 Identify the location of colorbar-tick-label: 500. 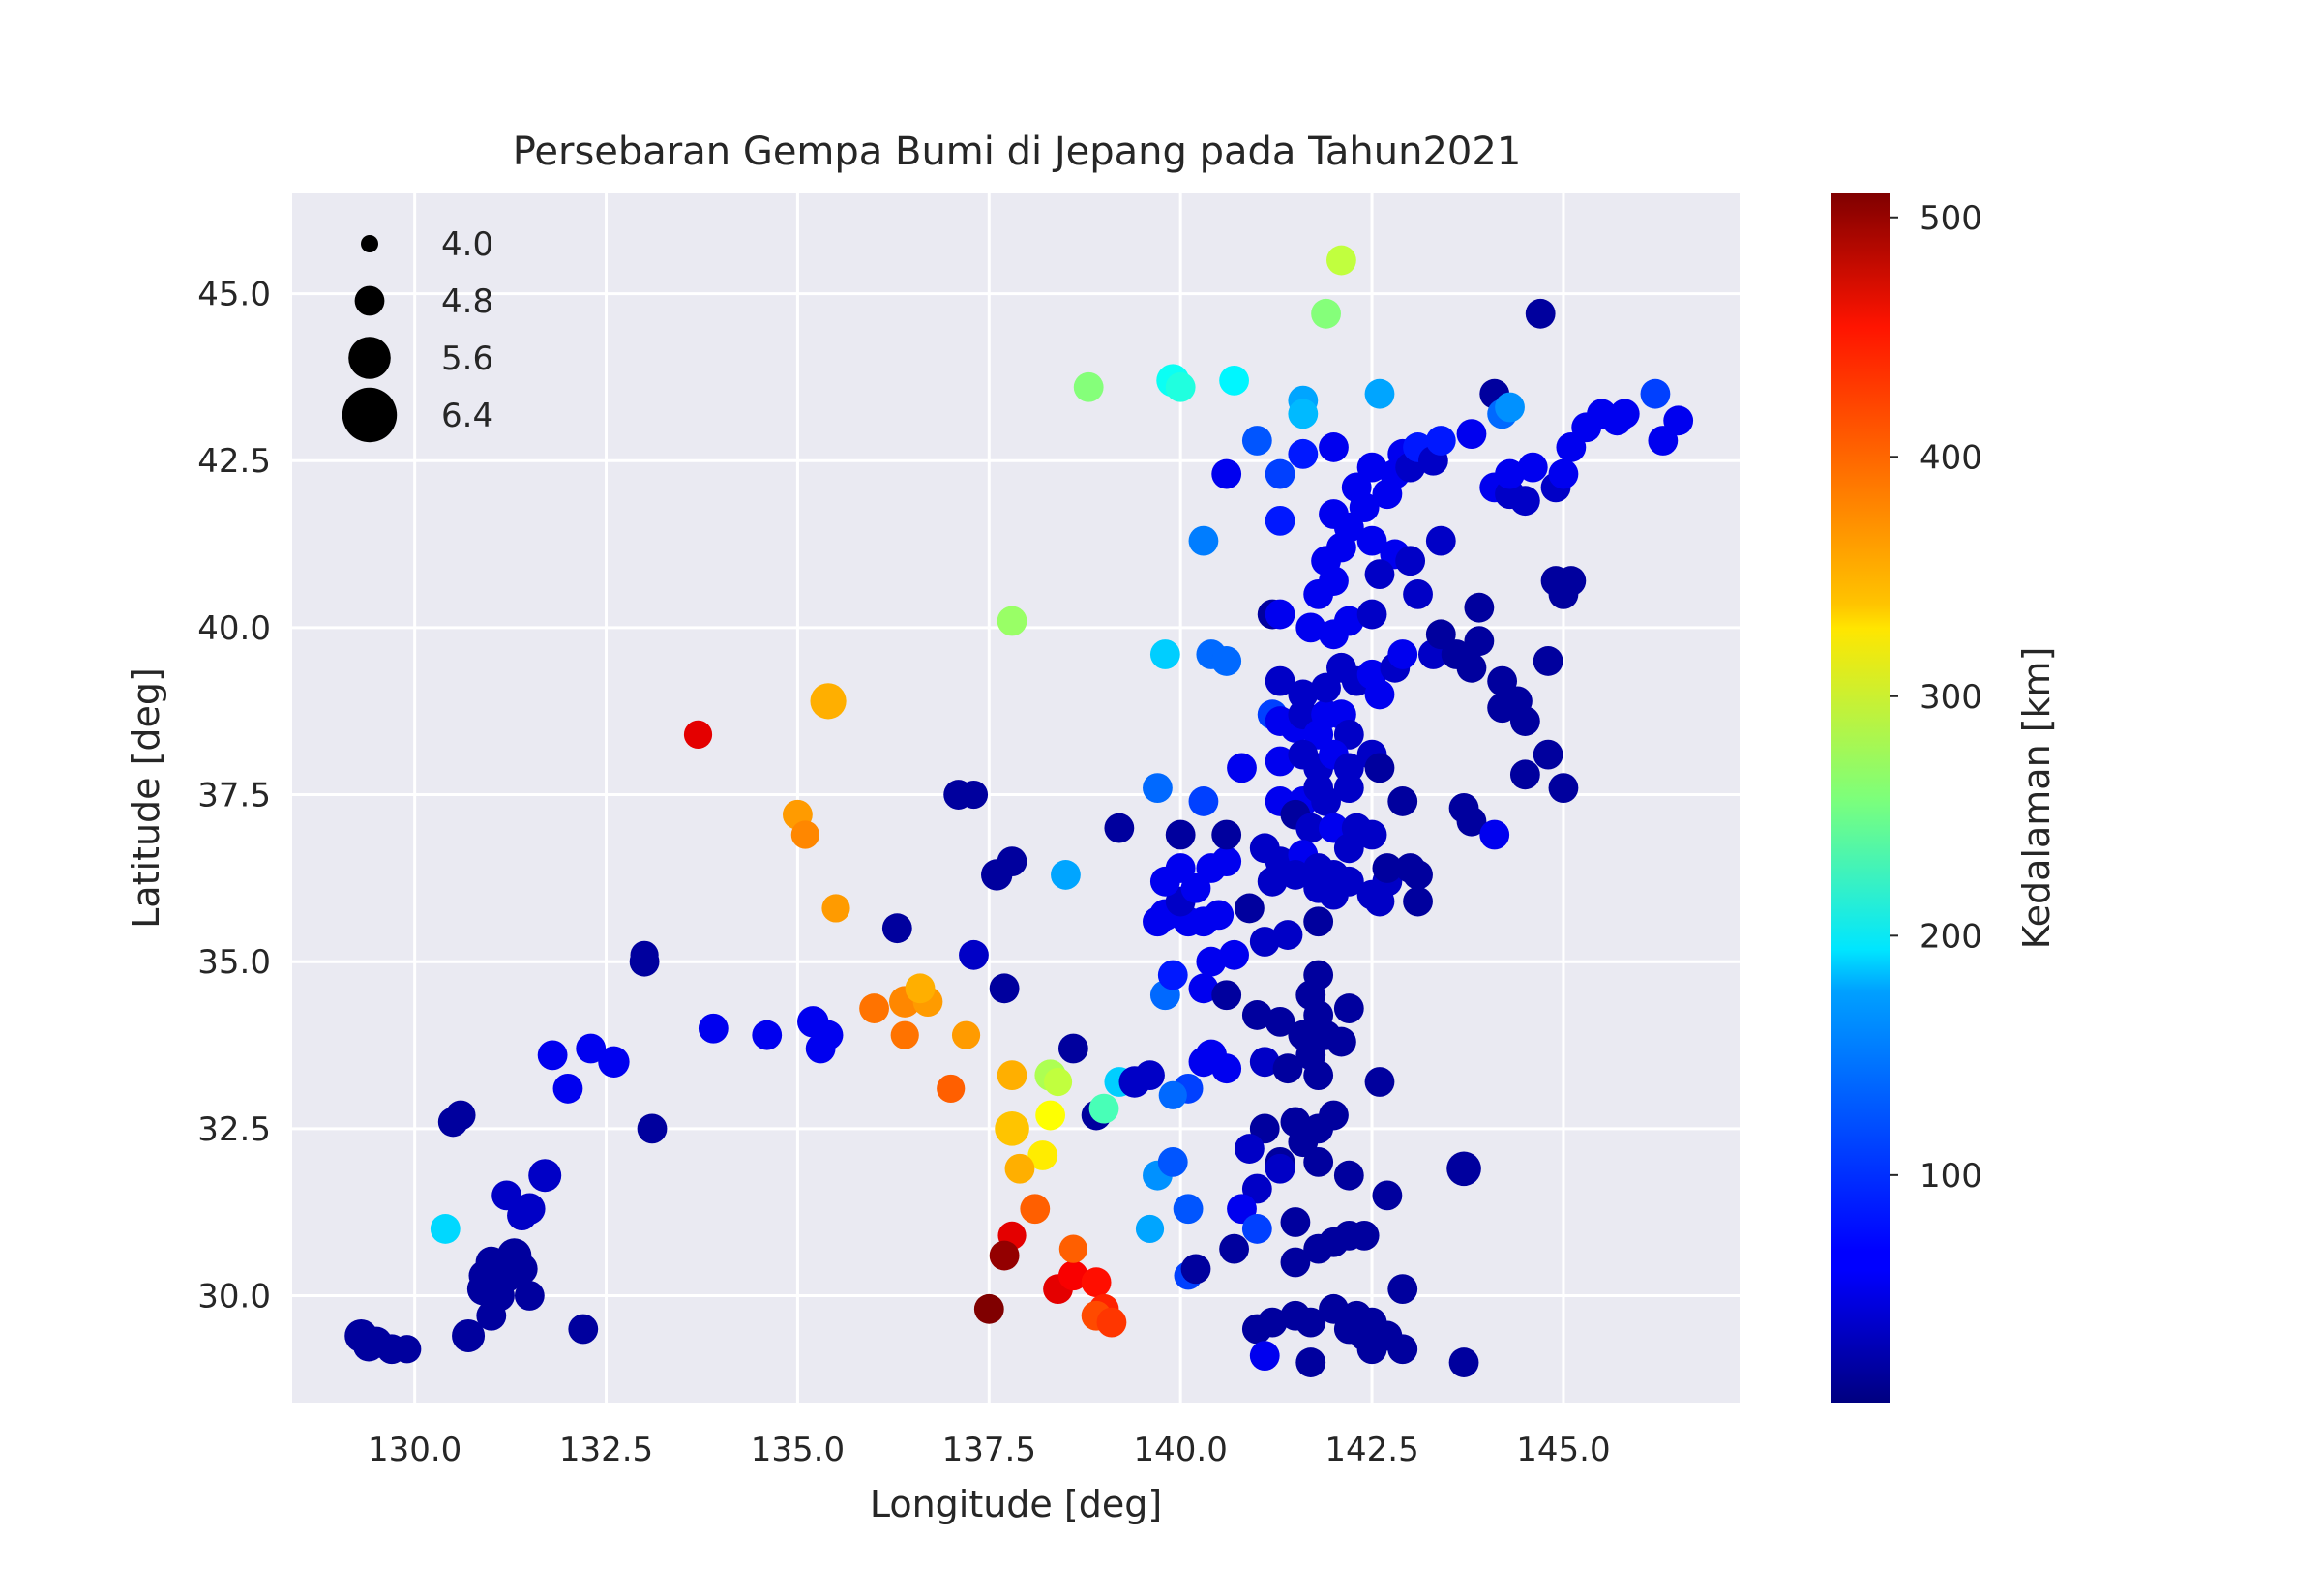
(1951, 218).